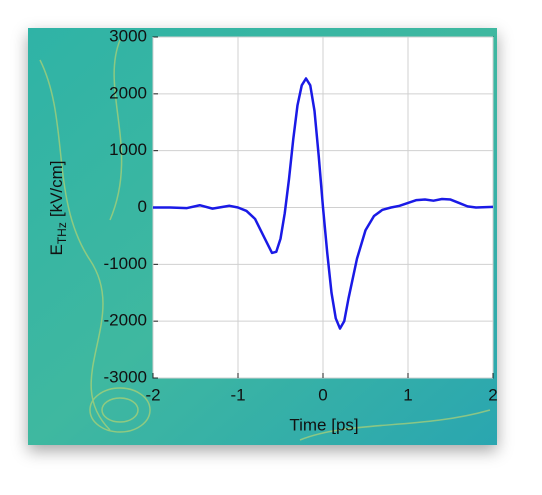 This screenshot has height=495, width=542. I want to click on x-tick-label: 2, so click(492, 394).